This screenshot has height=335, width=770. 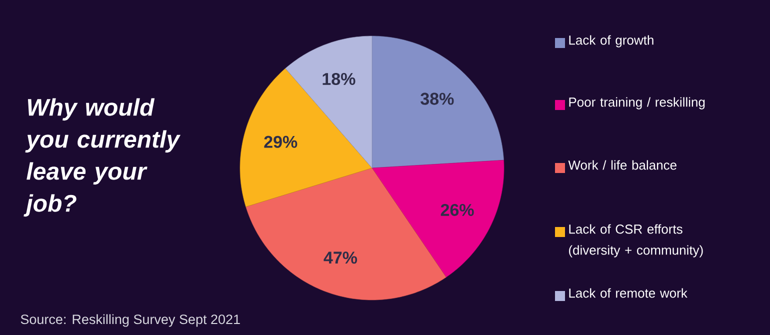 What do you see at coordinates (130, 320) in the screenshot?
I see `source-note: Source: Reskilling Survey Sept 2021` at bounding box center [130, 320].